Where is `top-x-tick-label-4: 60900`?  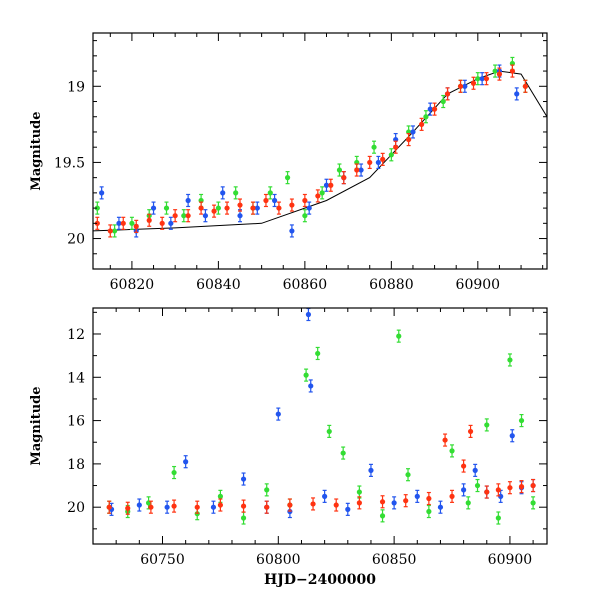
top-x-tick-label-4: 60900 is located at coordinates (478, 285).